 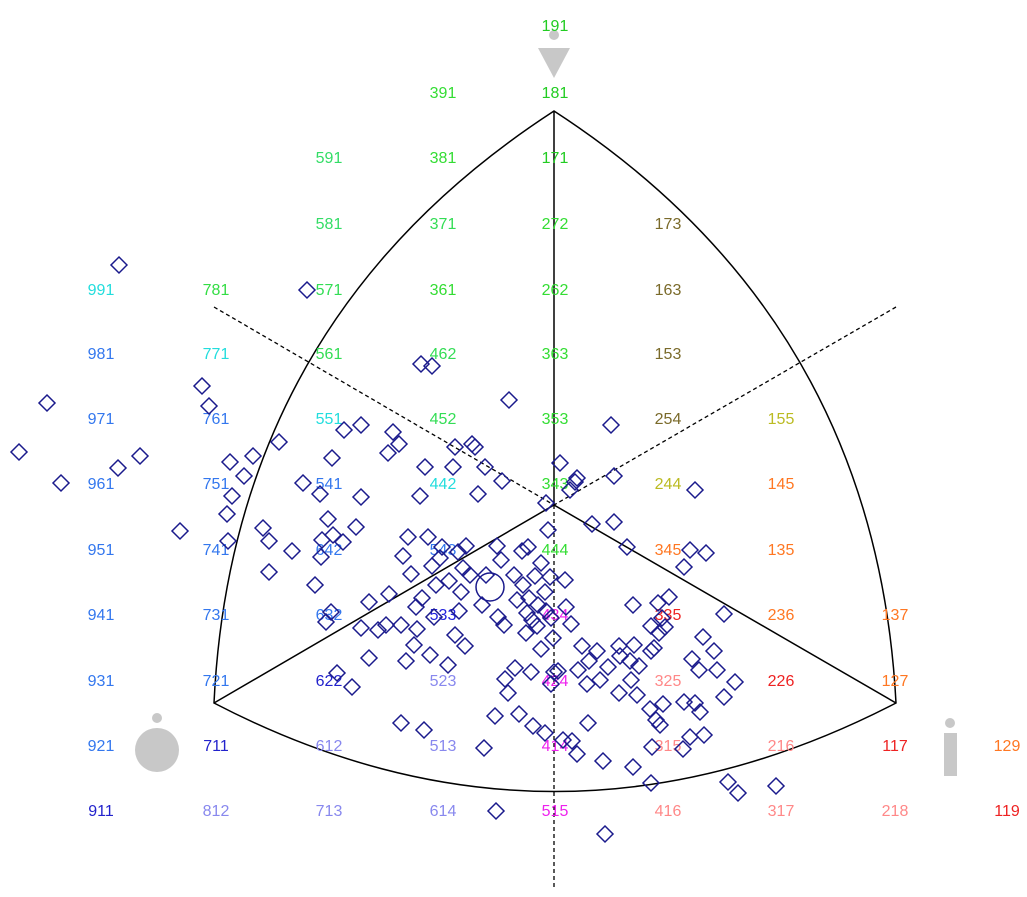 I want to click on orientation-label-371: 371, so click(x=443, y=224).